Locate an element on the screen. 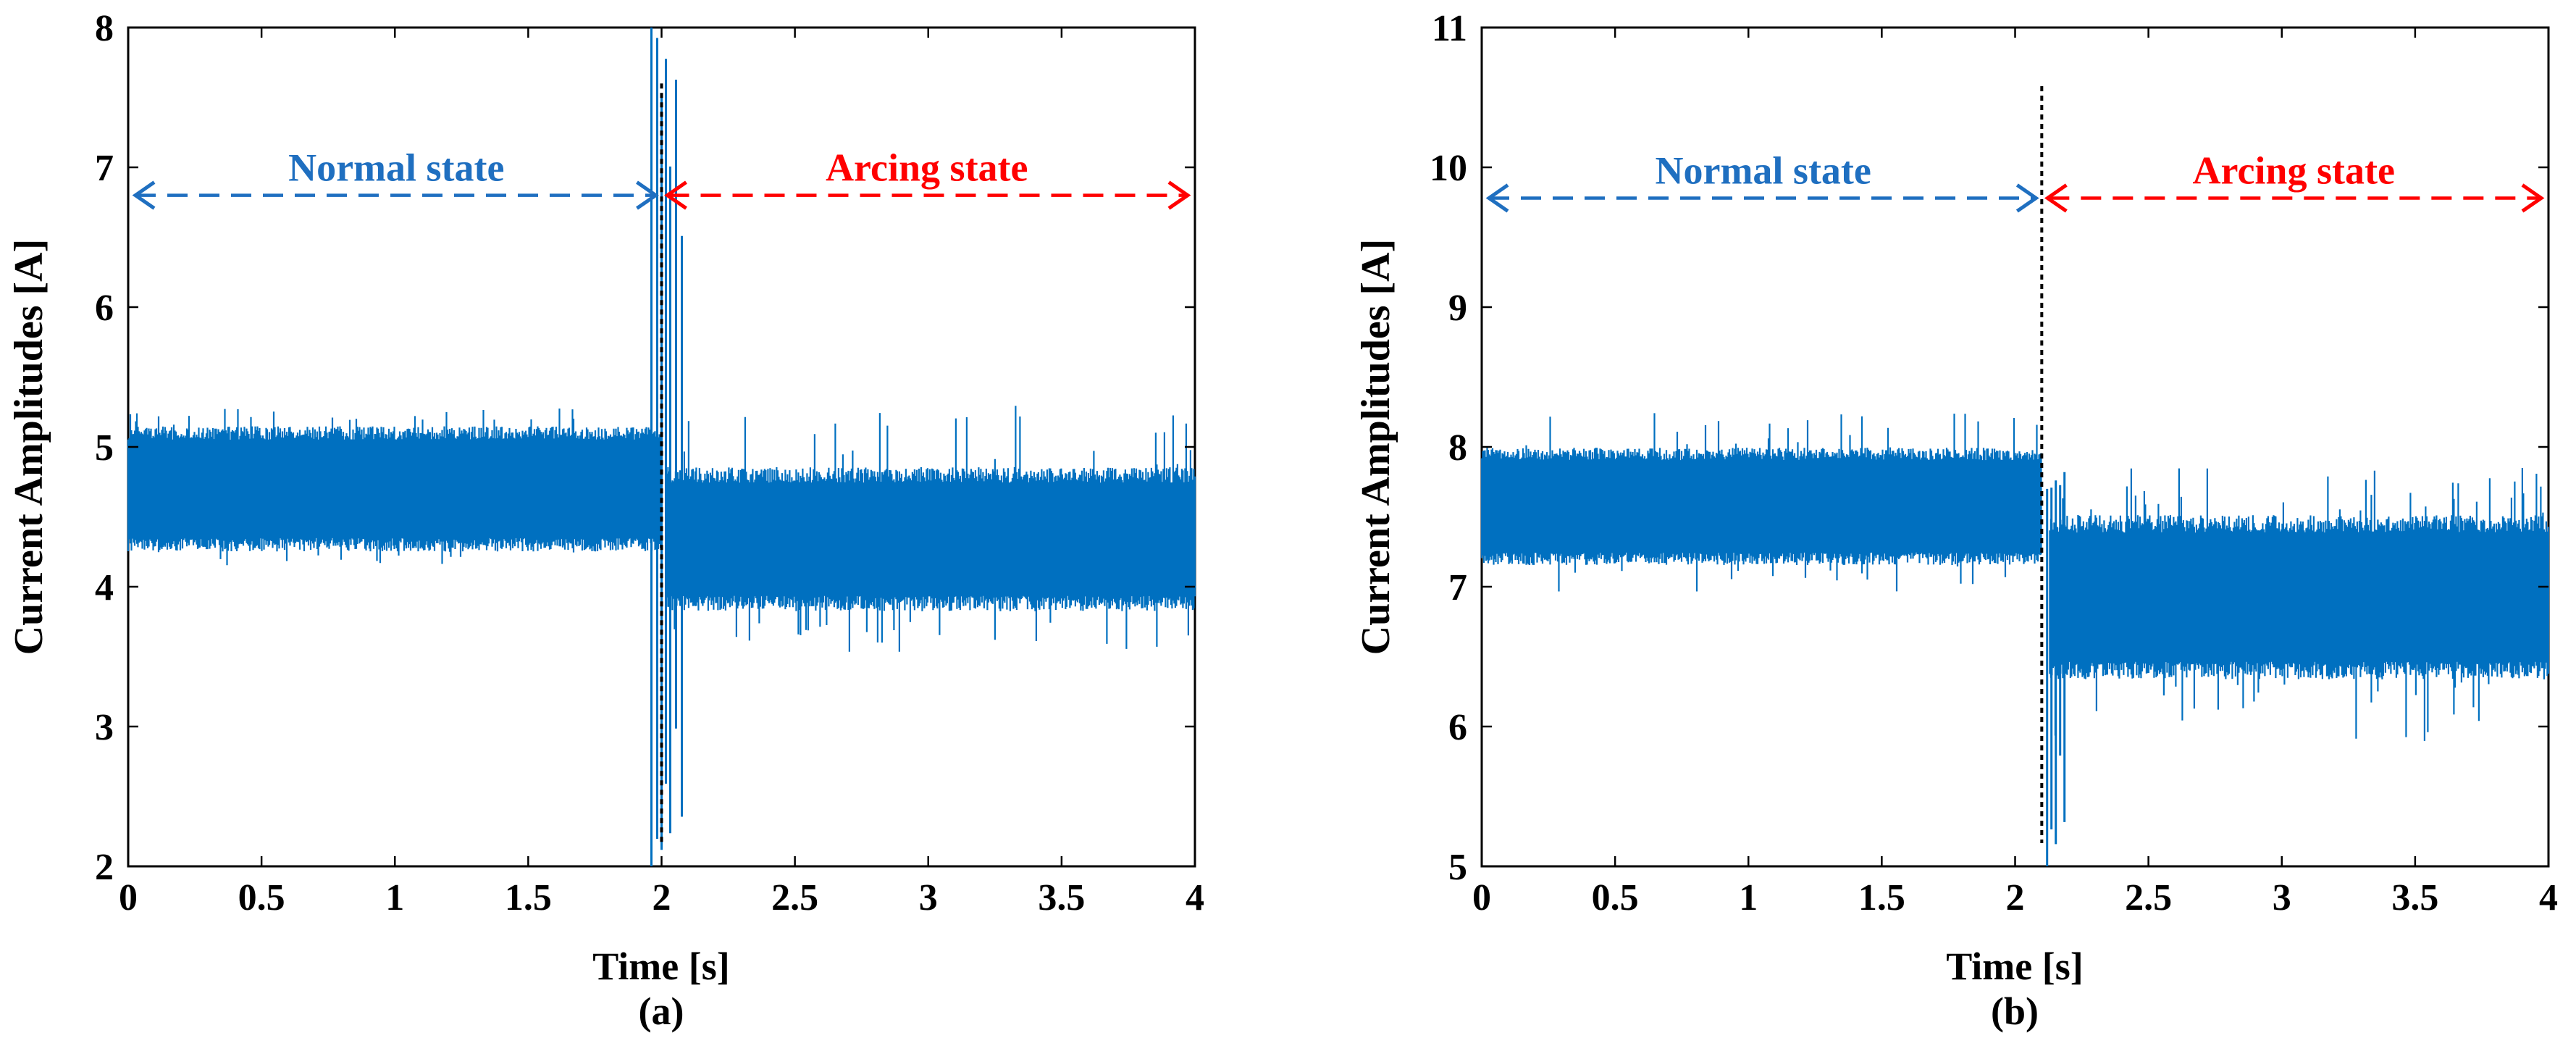 The width and height of the screenshot is (2576, 1038). chart-a-ytick-label-5: 7 is located at coordinates (104, 168).